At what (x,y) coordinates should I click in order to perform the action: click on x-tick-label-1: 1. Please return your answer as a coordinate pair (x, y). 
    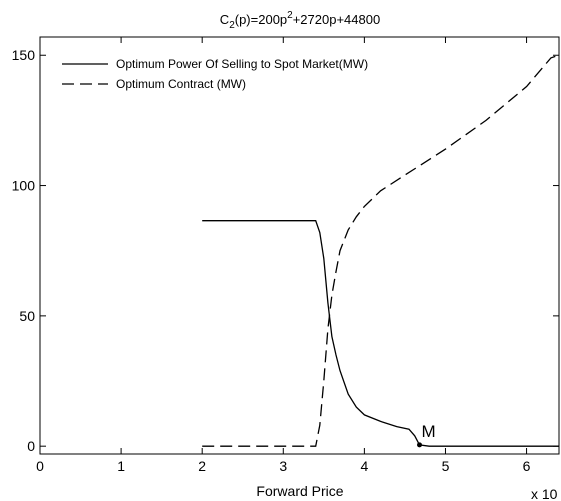
    Looking at the image, I should click on (121, 466).